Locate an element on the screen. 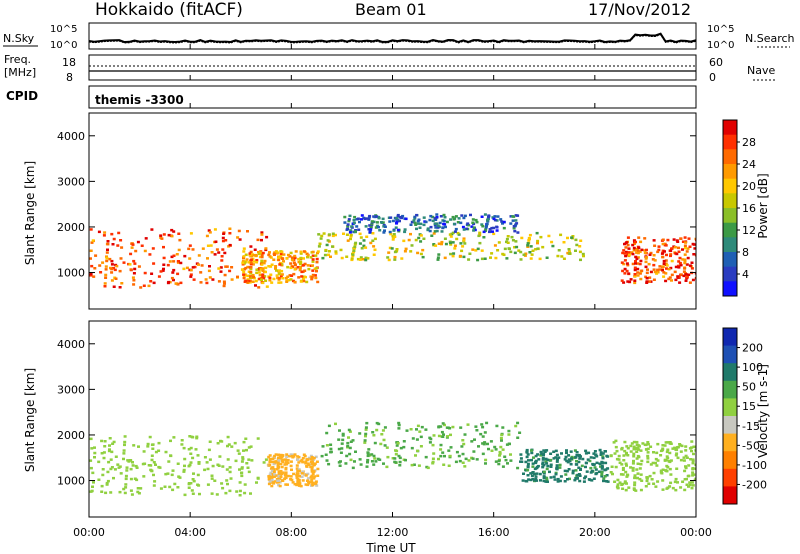 The image size is (800, 554). x-tick-label: 16:00 is located at coordinates (494, 532).